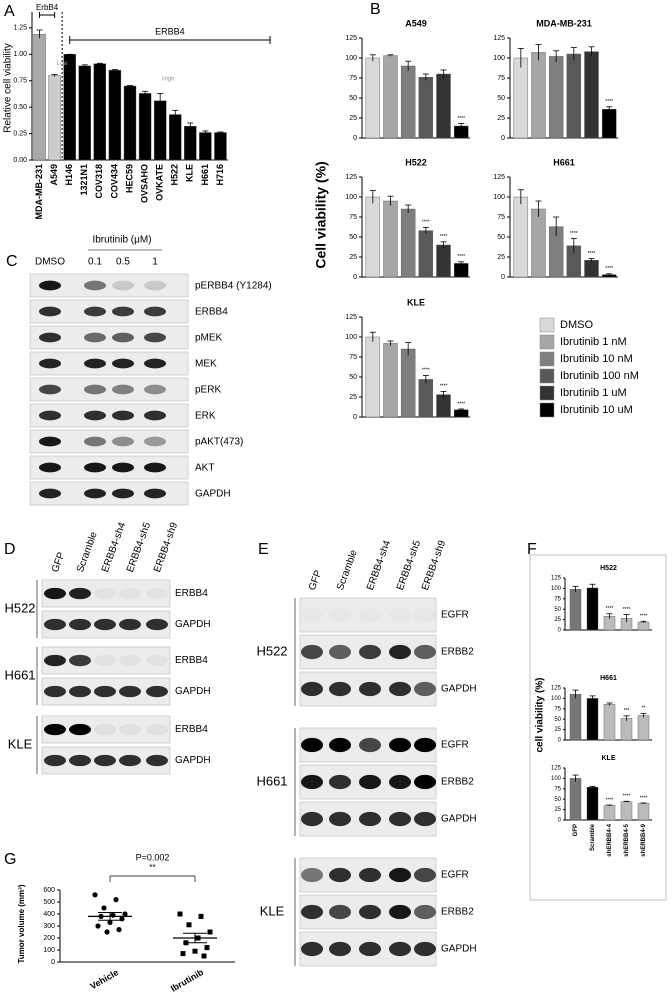  I want to click on y-tick-label: 100, so click(49, 950).